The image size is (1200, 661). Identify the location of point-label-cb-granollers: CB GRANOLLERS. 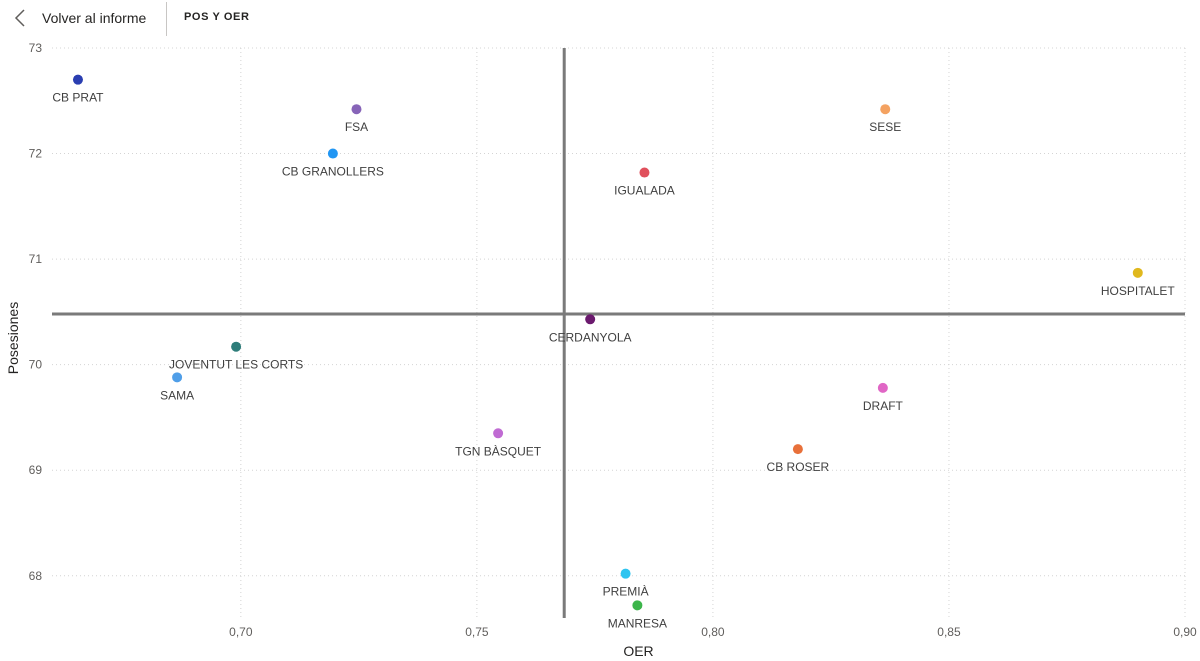
(333, 172).